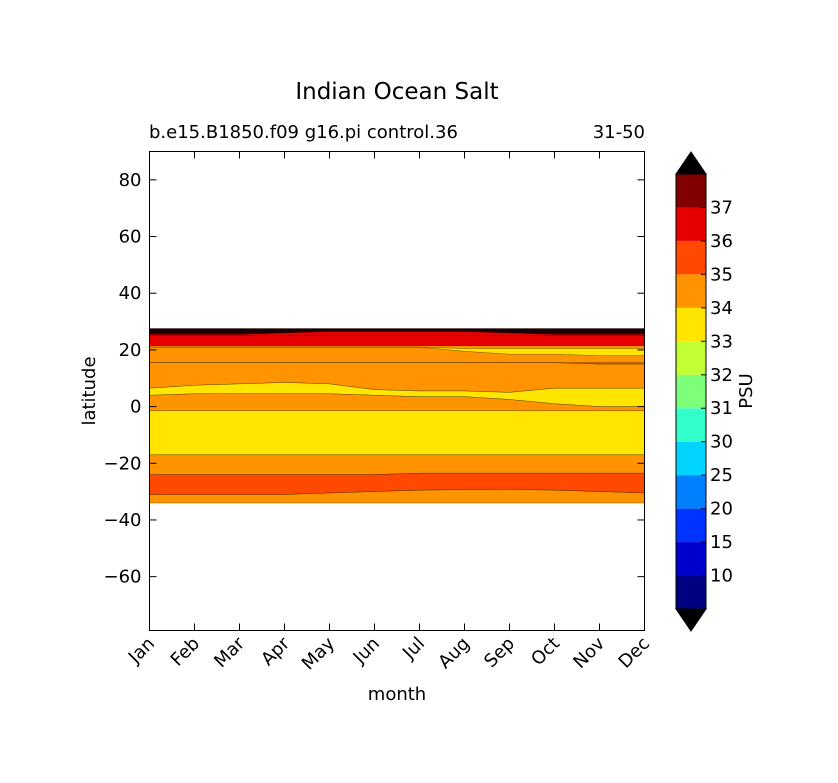  I want to click on x-tick-label: Feb, so click(185, 651).